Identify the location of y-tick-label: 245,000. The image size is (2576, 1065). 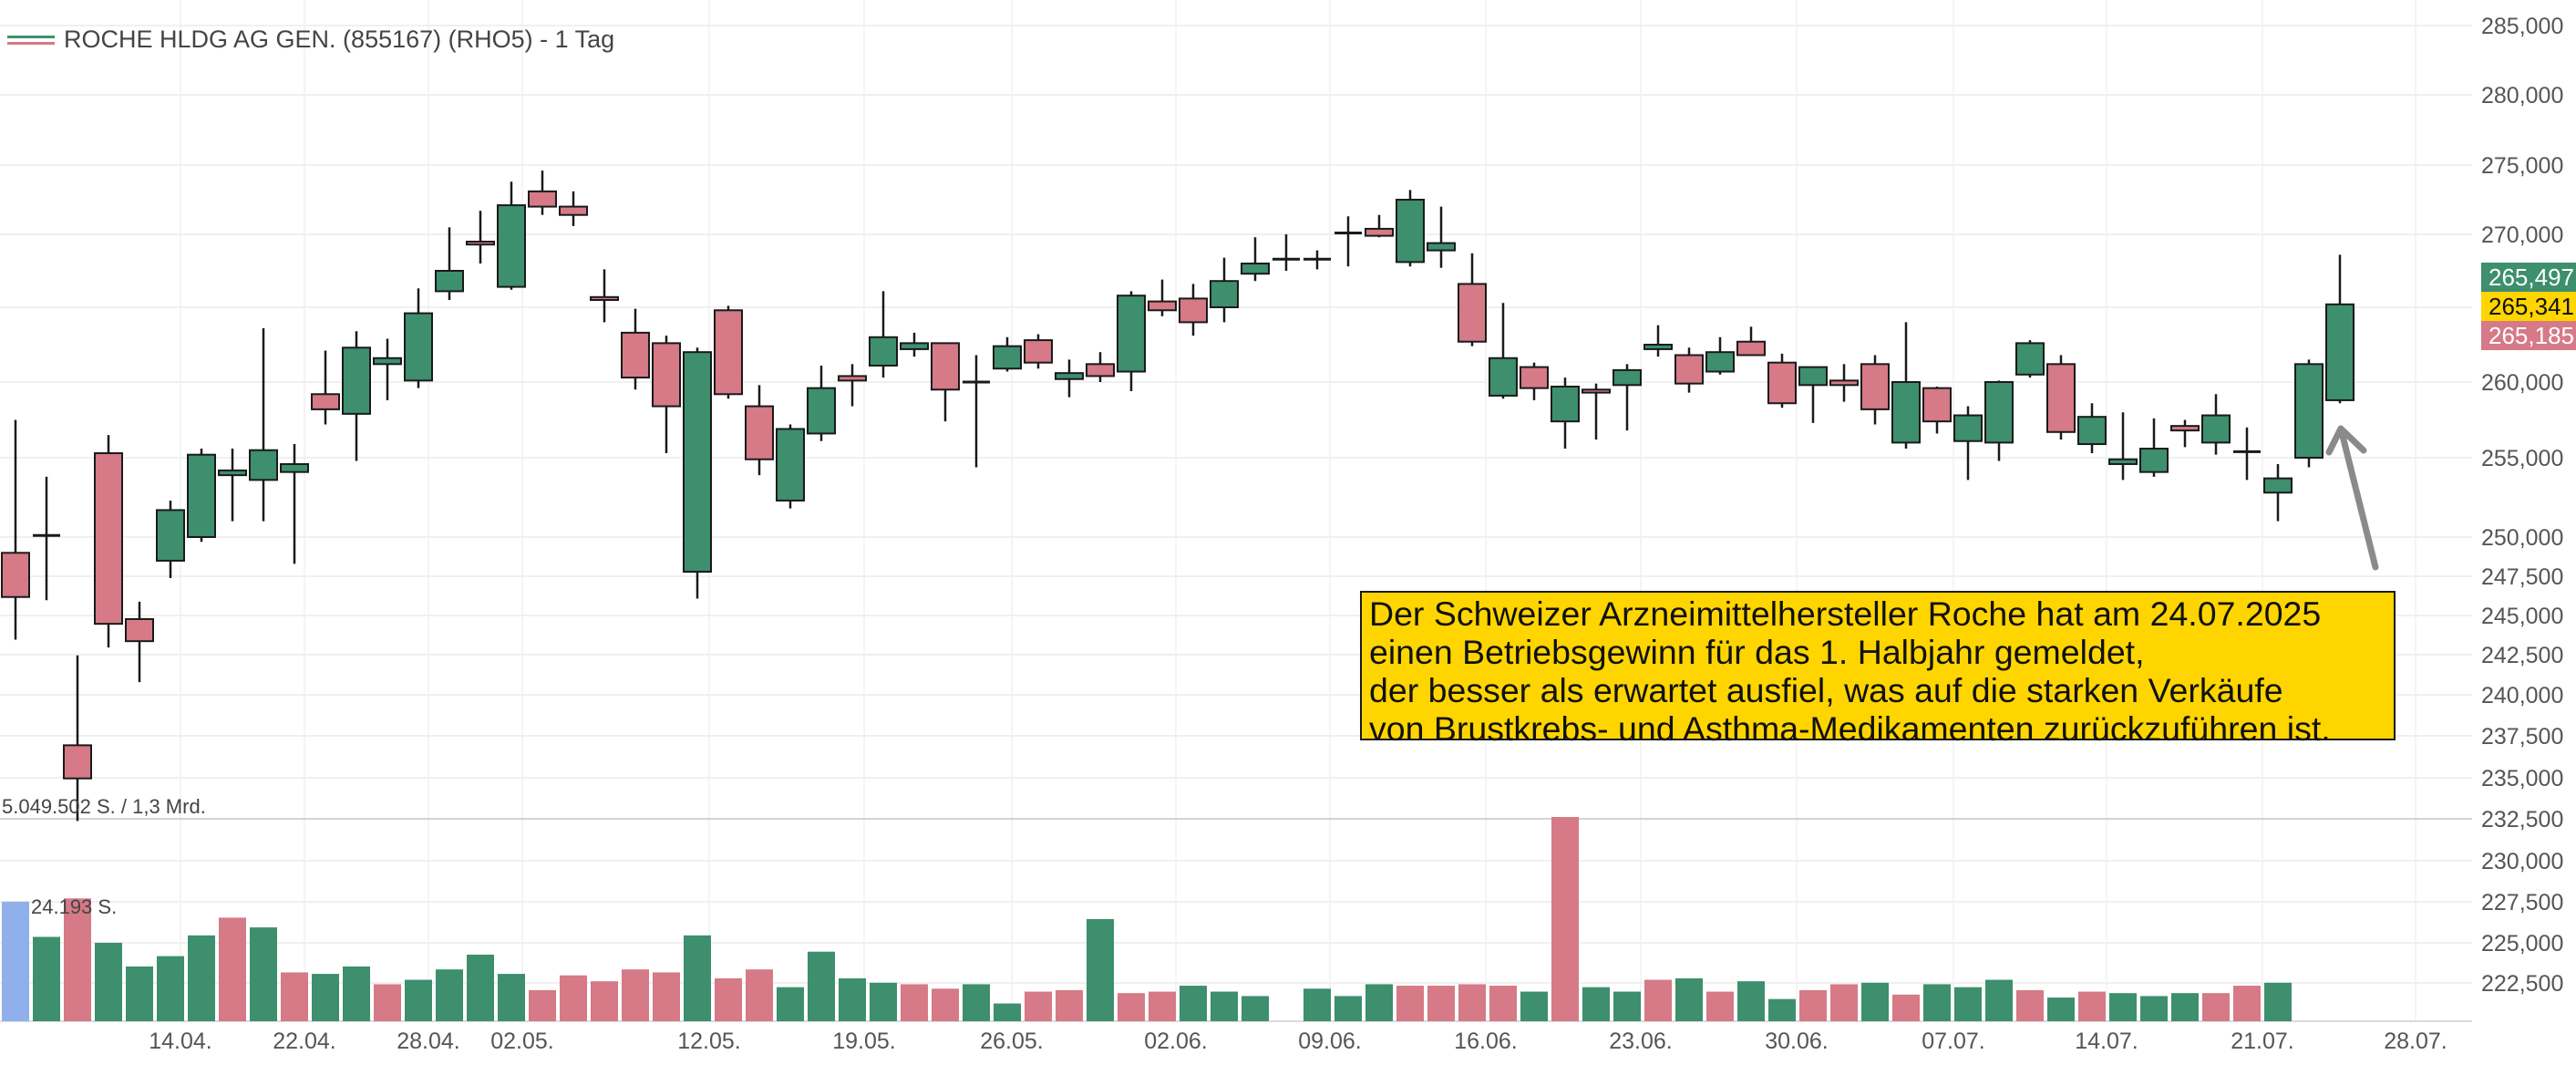
(2522, 616).